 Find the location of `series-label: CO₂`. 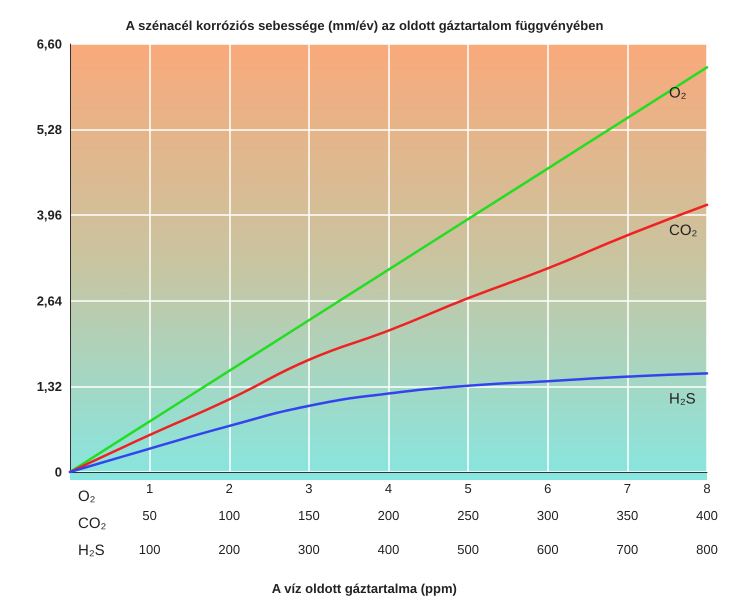

series-label: CO₂ is located at coordinates (683, 230).